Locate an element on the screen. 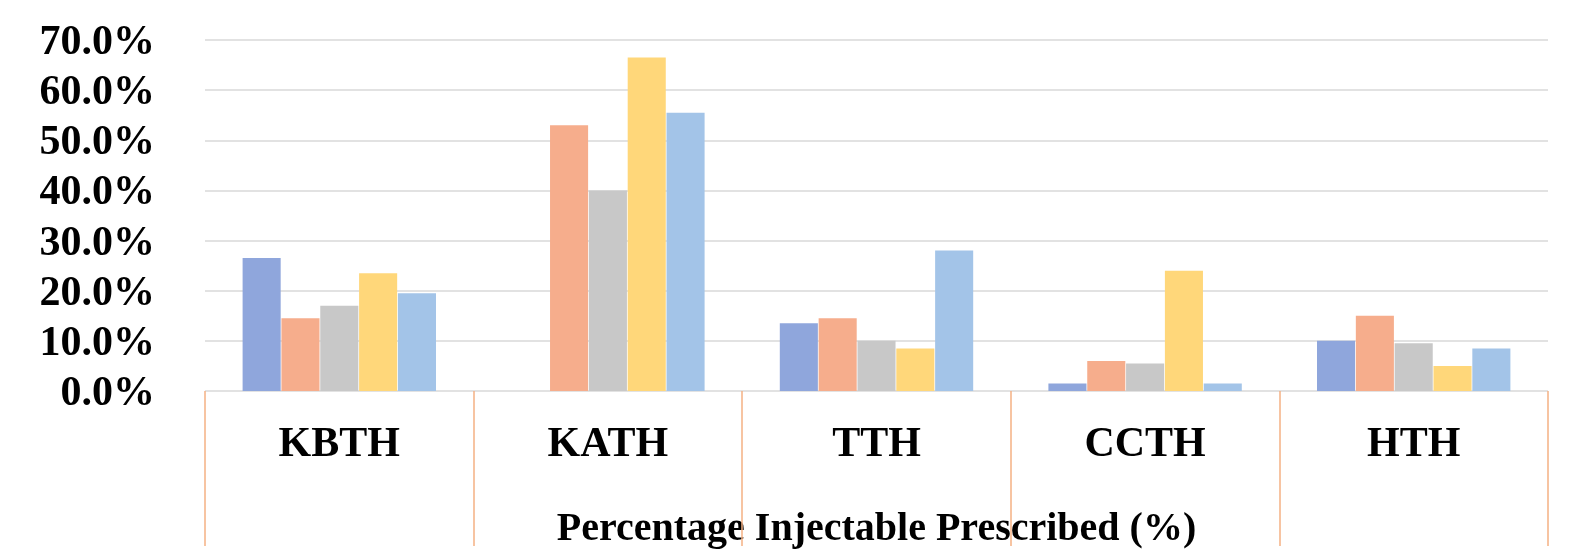  y-tick-label: 30.0% is located at coordinates (97, 240).